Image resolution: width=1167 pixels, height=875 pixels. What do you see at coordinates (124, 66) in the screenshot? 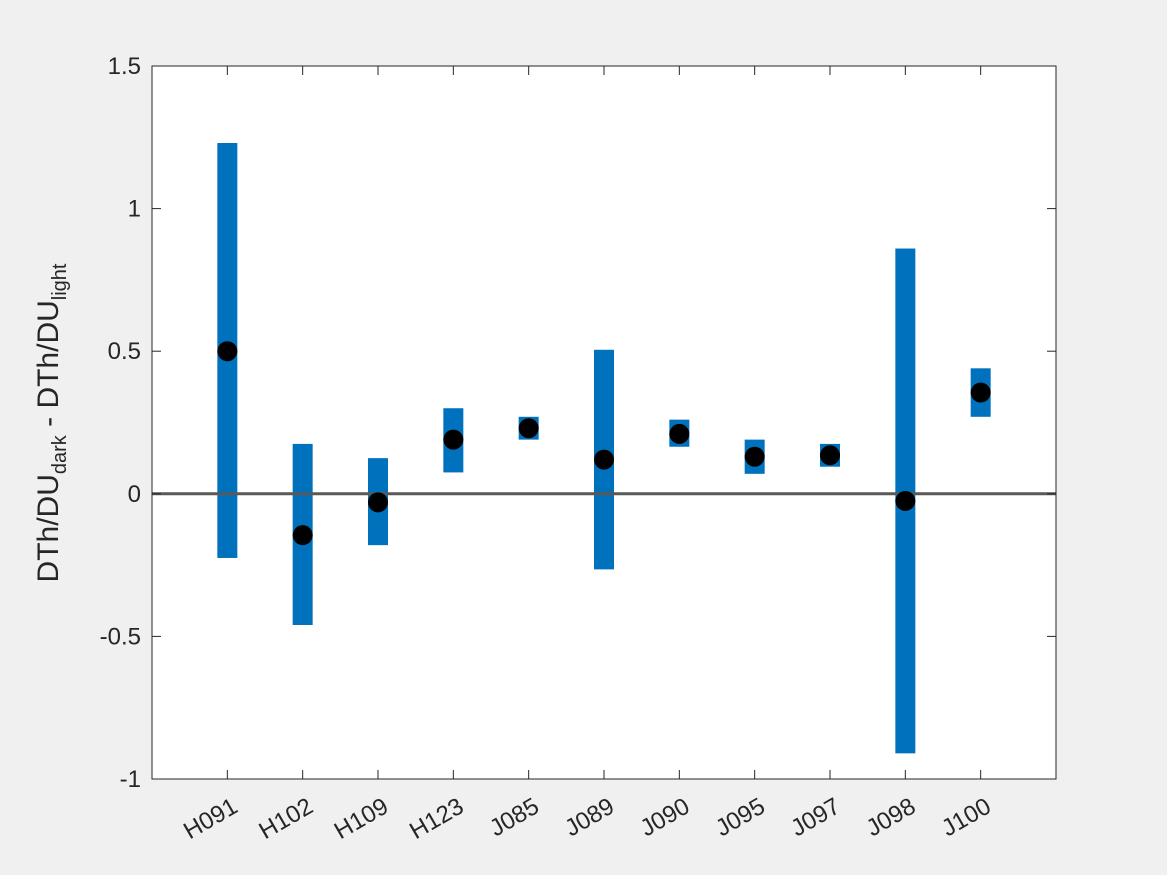
I see `y-tick-label: 1.5` at bounding box center [124, 66].